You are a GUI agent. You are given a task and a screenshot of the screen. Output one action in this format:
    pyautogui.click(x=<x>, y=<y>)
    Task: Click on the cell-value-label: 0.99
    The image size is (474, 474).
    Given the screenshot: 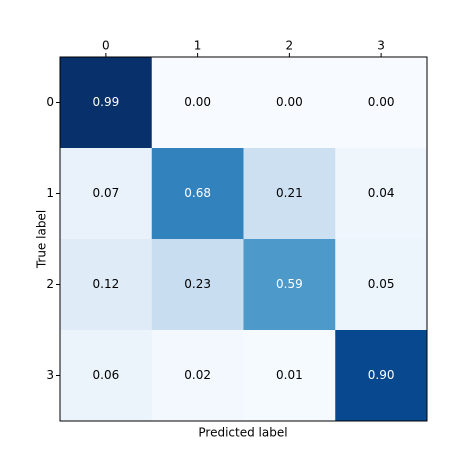 What is the action you would take?
    pyautogui.click(x=106, y=102)
    